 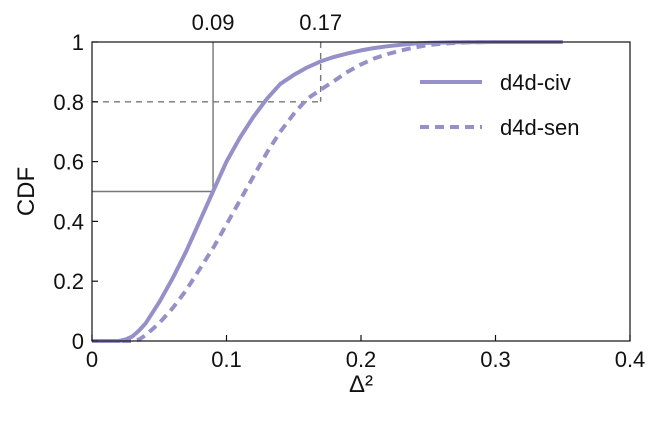 I want to click on y-tick-label-4: 0.8, so click(x=68, y=102).